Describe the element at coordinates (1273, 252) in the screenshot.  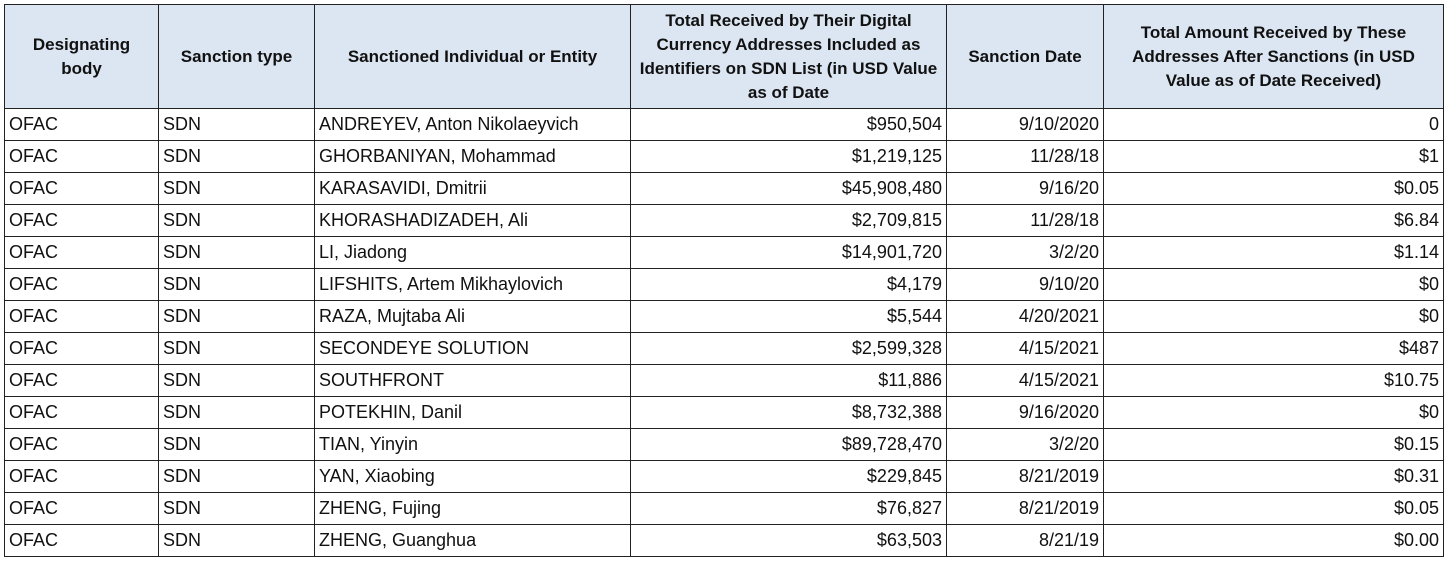
I see `table-cell: $1.14` at that location.